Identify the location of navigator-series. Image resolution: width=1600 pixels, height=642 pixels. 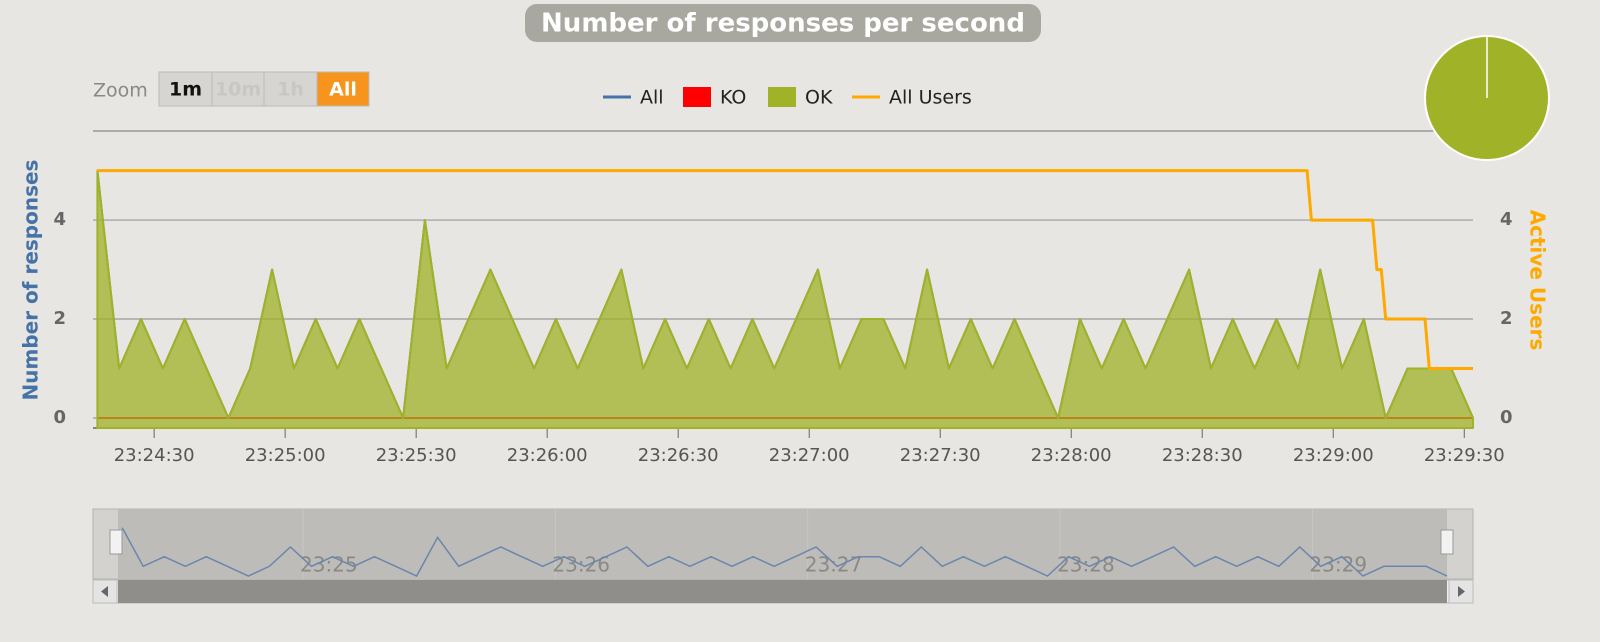
(784, 552).